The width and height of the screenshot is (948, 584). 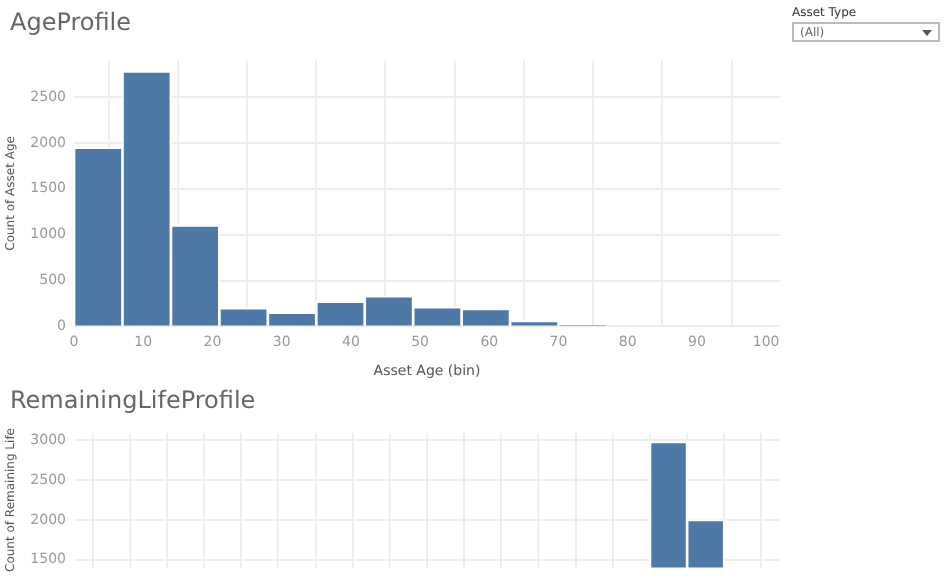 I want to click on chart-title: AgeProfile, so click(x=71, y=22).